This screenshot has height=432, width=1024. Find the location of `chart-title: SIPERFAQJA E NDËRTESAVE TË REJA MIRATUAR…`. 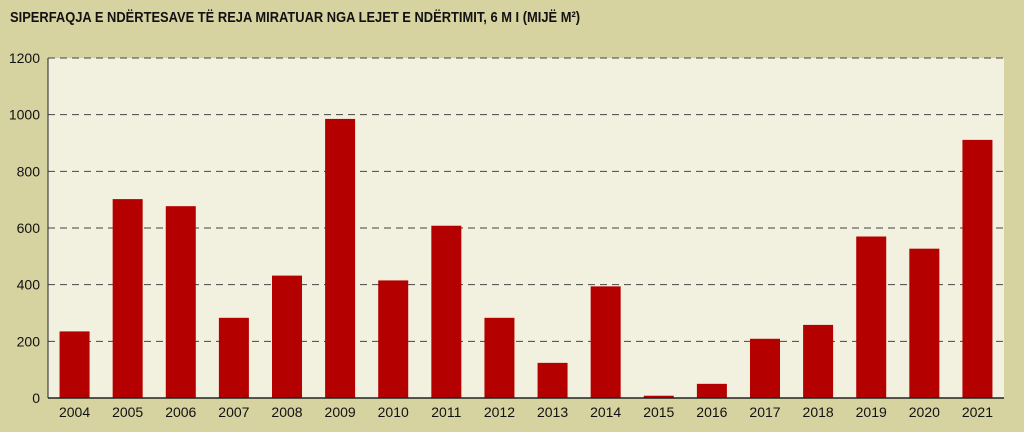

chart-title: SIPERFAQJA E NDËRTESAVE TË REJA MIRATUAR… is located at coordinates (295, 17).